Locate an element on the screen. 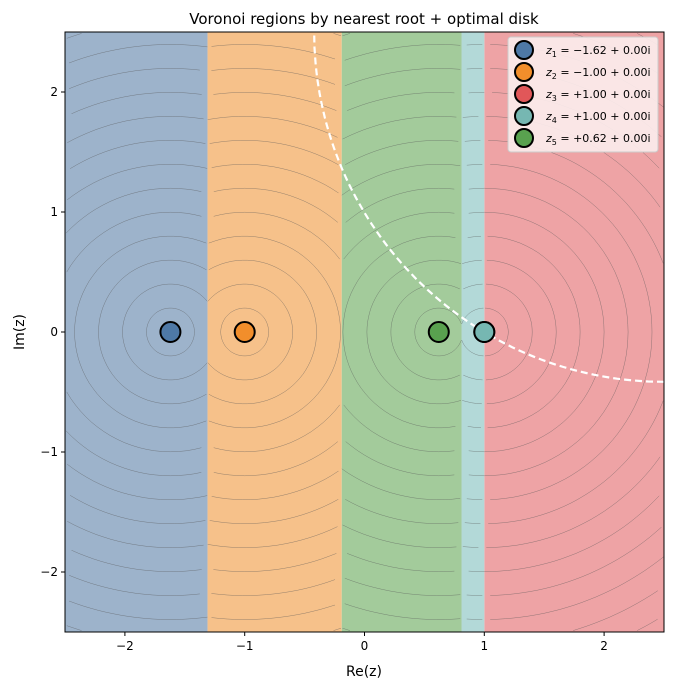  y-tick-label: 2 is located at coordinates (54, 92).